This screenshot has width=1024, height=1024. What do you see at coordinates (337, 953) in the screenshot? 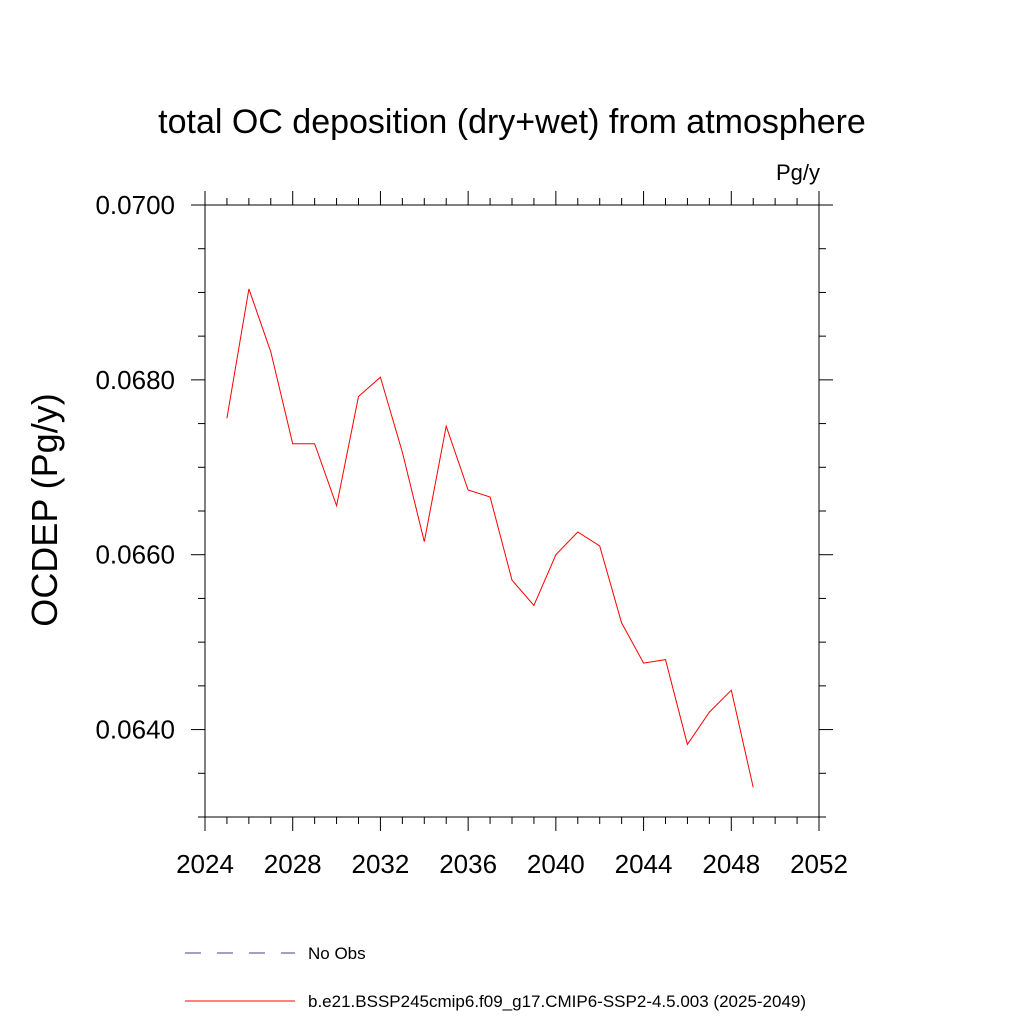
I see `legend-label: No Obs` at bounding box center [337, 953].